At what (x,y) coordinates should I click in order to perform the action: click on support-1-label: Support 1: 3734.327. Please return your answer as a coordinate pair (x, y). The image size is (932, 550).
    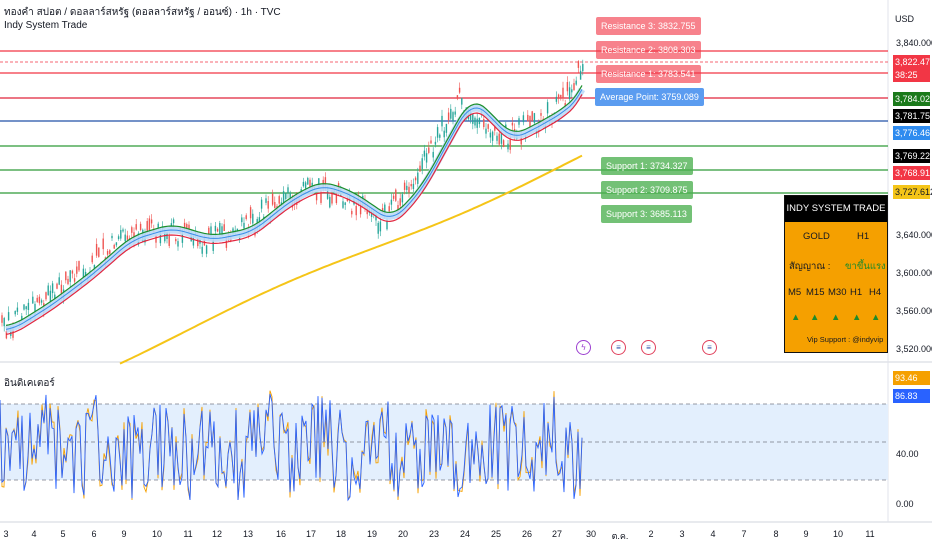
    Looking at the image, I should click on (647, 166).